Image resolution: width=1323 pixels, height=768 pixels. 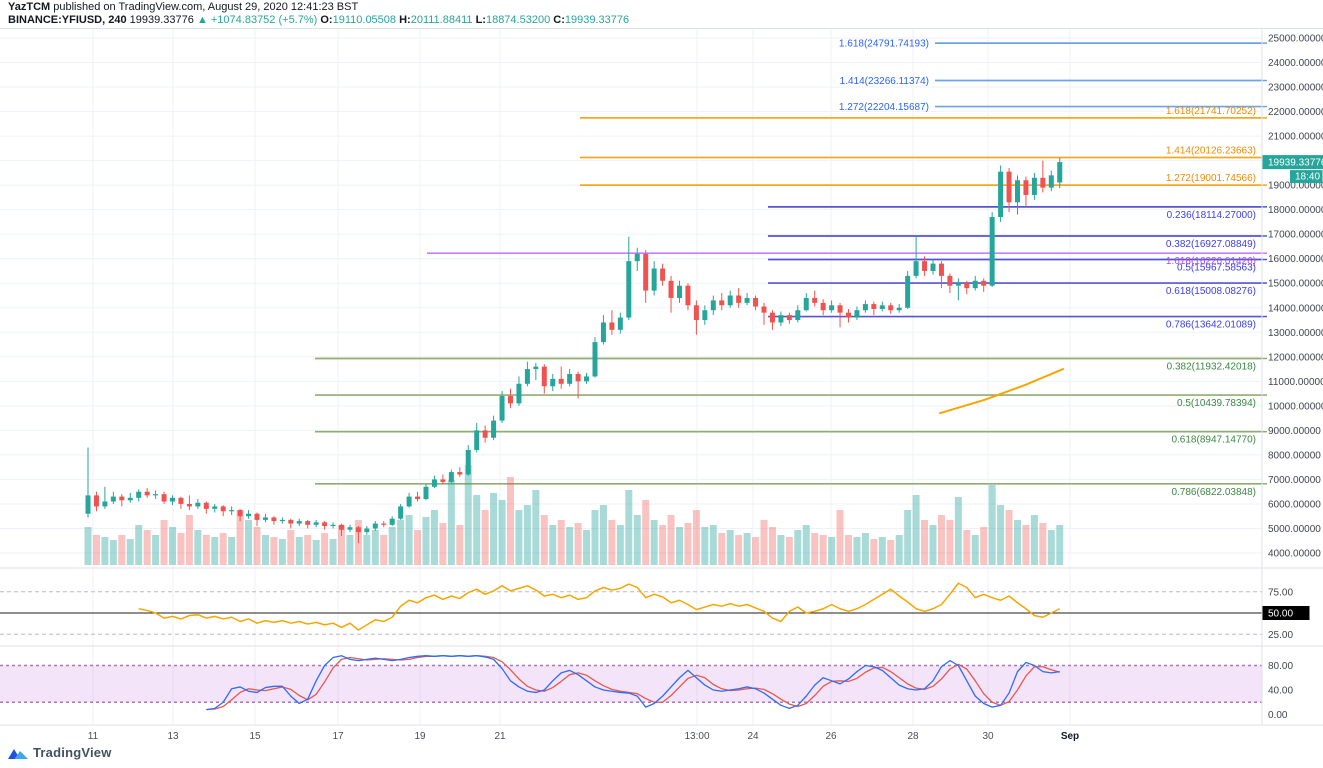 I want to click on price-axis-label: 9000.00000, so click(x=1294, y=431).